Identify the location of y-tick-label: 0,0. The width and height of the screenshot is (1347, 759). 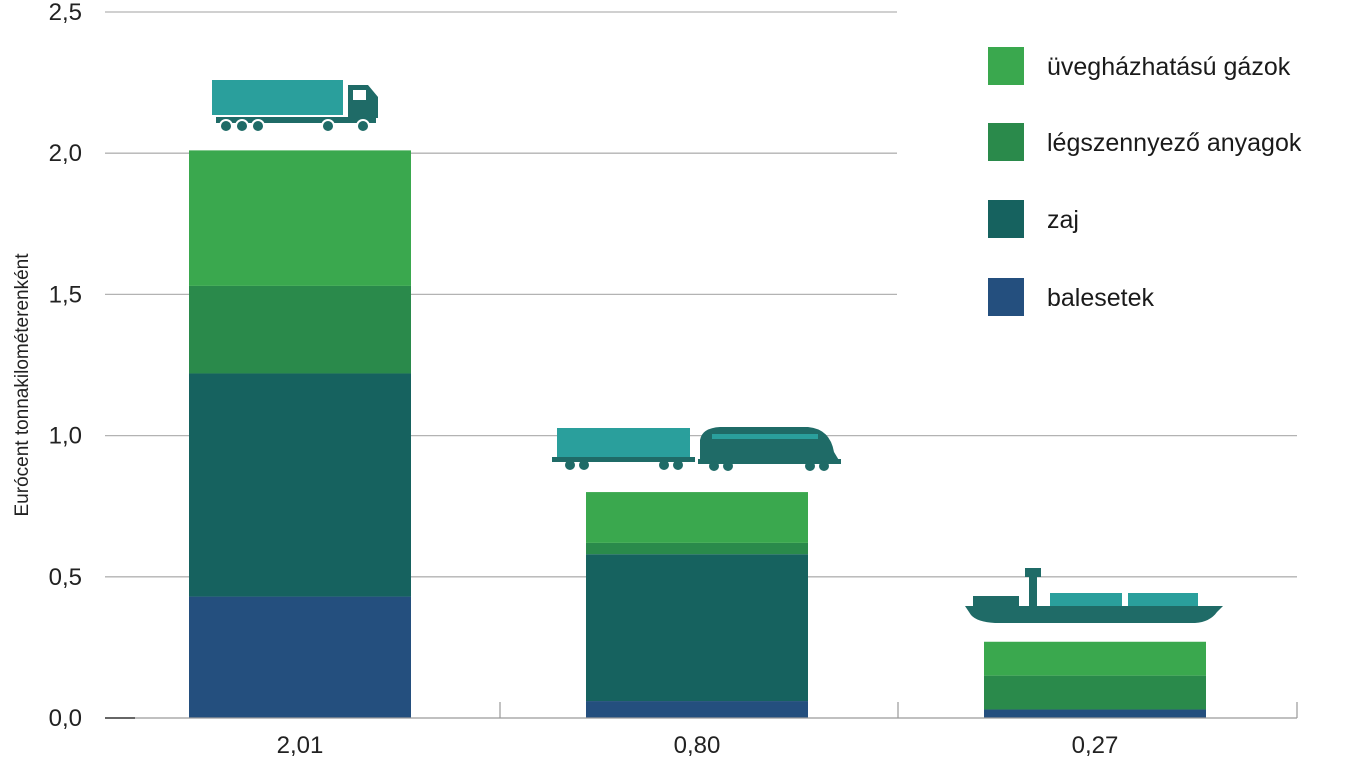
(65, 718).